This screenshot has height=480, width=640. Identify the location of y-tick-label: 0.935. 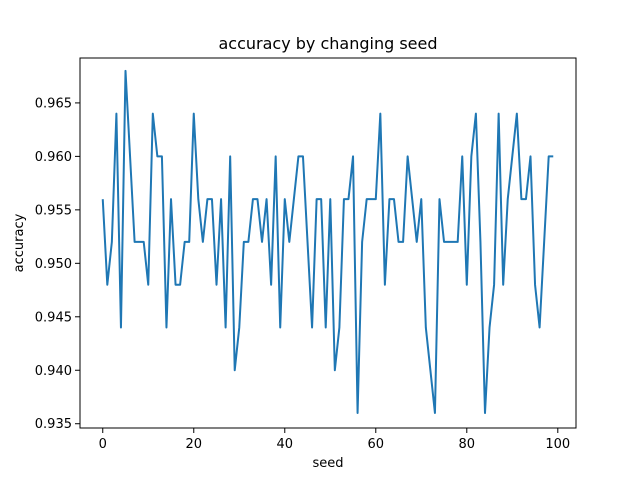
(53, 424).